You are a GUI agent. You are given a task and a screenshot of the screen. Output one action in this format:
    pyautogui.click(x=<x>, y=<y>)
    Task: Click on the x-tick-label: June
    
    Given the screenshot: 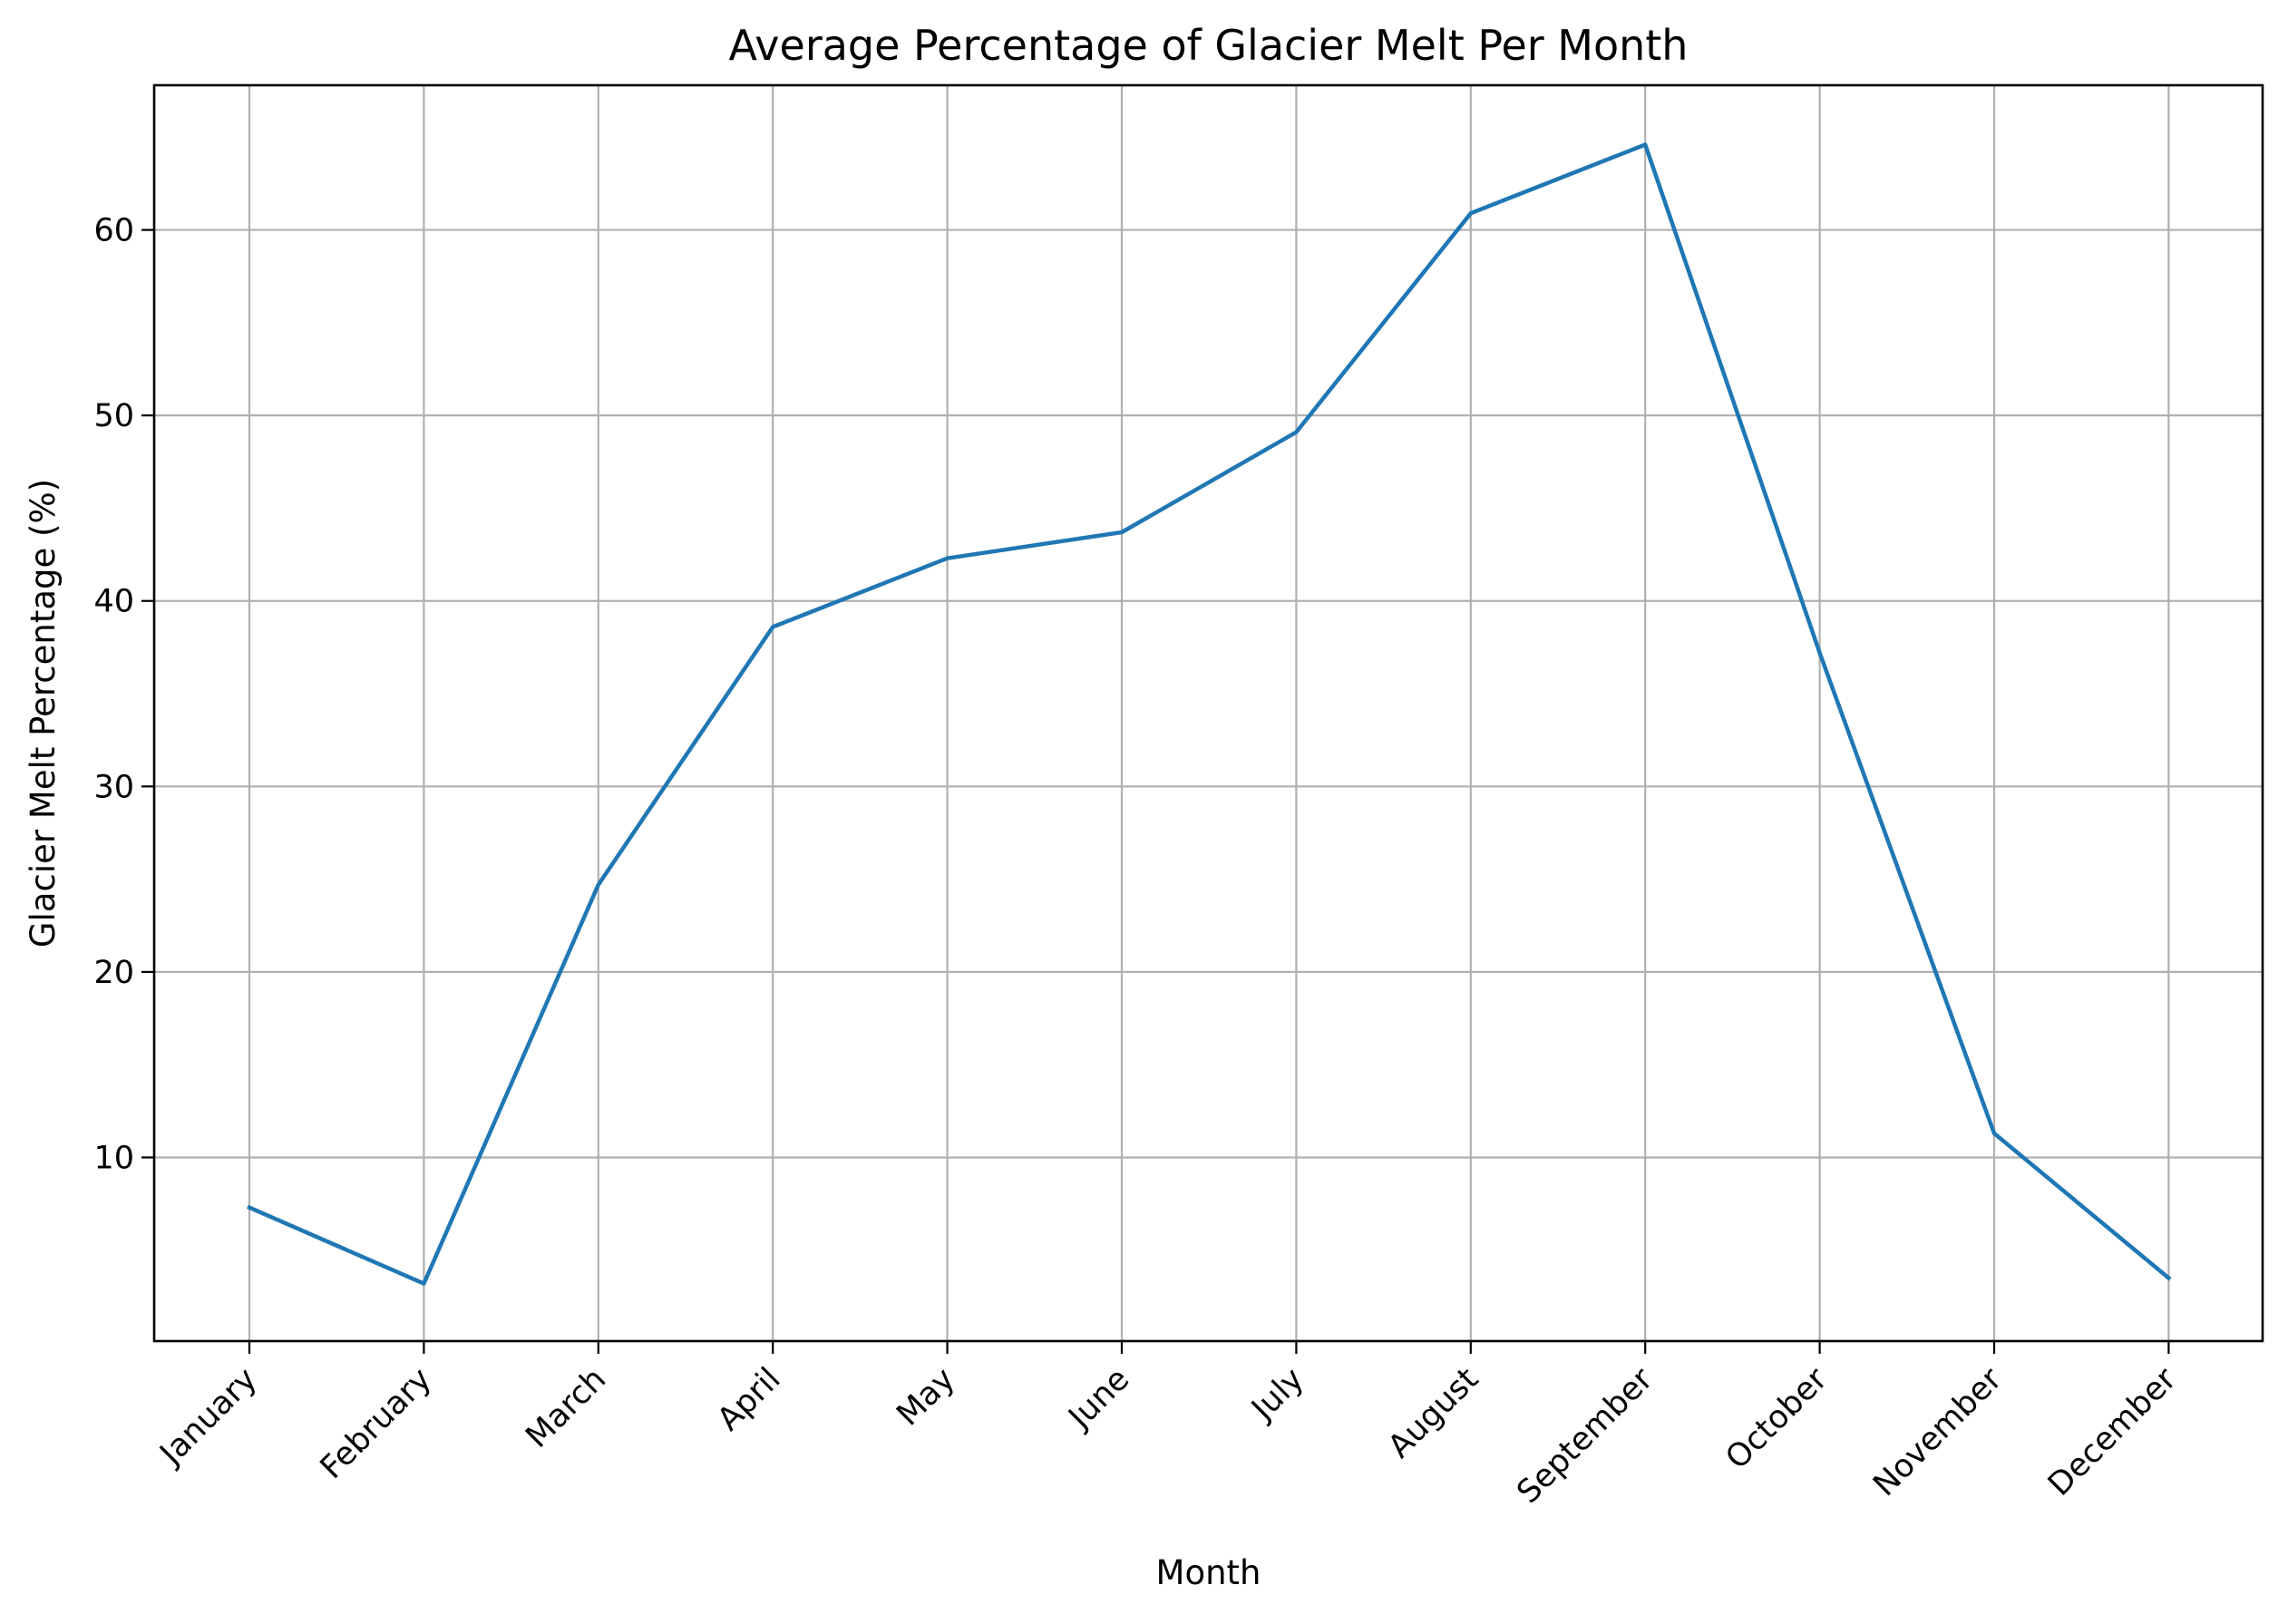 What is the action you would take?
    pyautogui.click(x=1099, y=1399)
    